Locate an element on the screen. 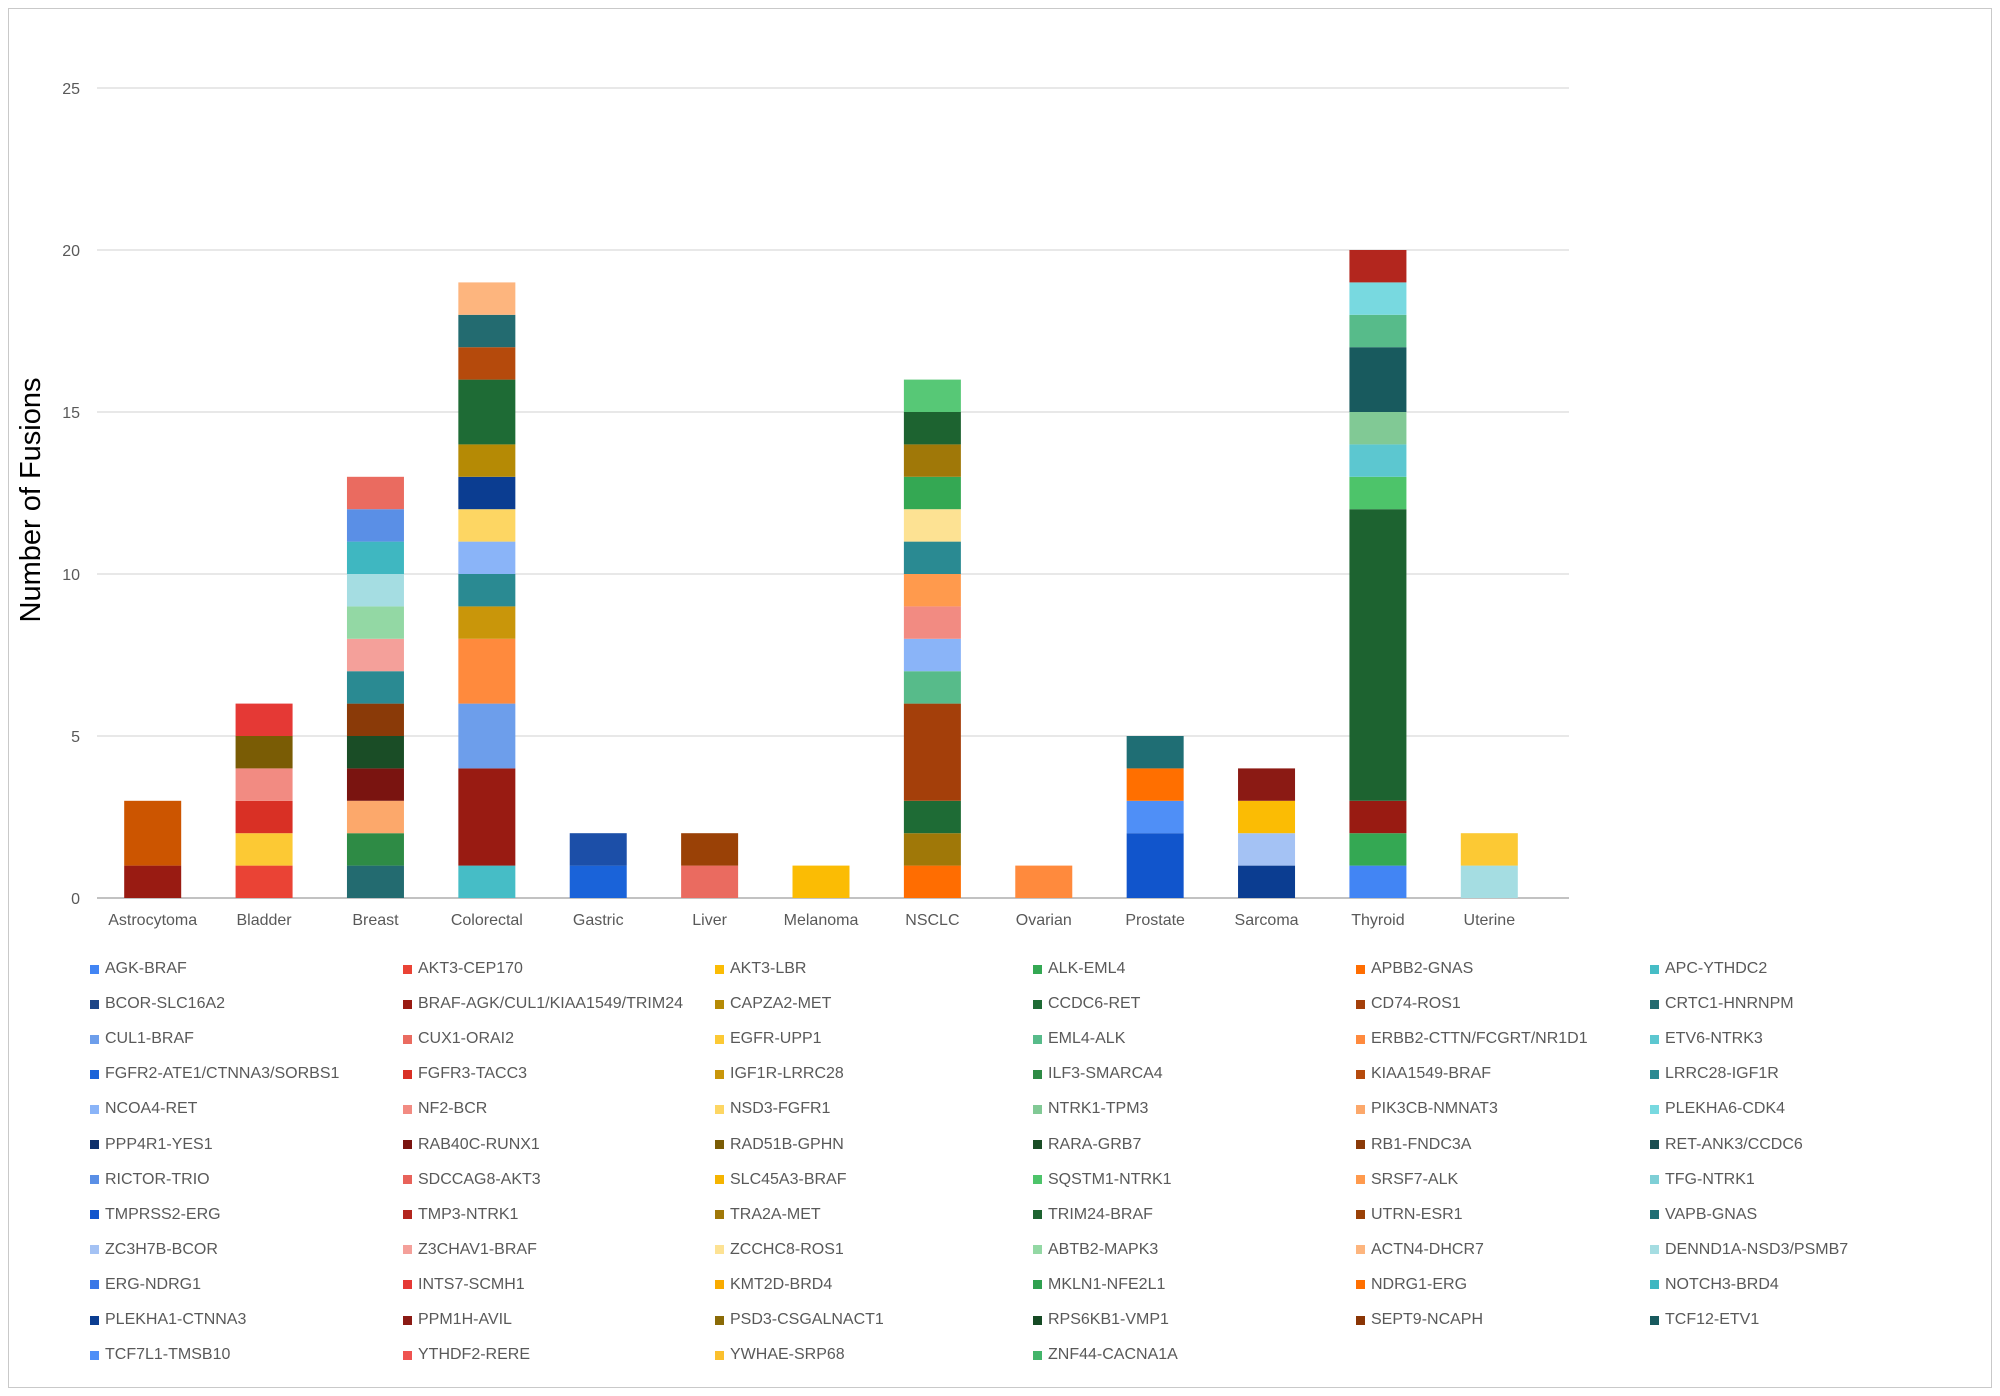  y-tick-label: 0 is located at coordinates (75, 899).